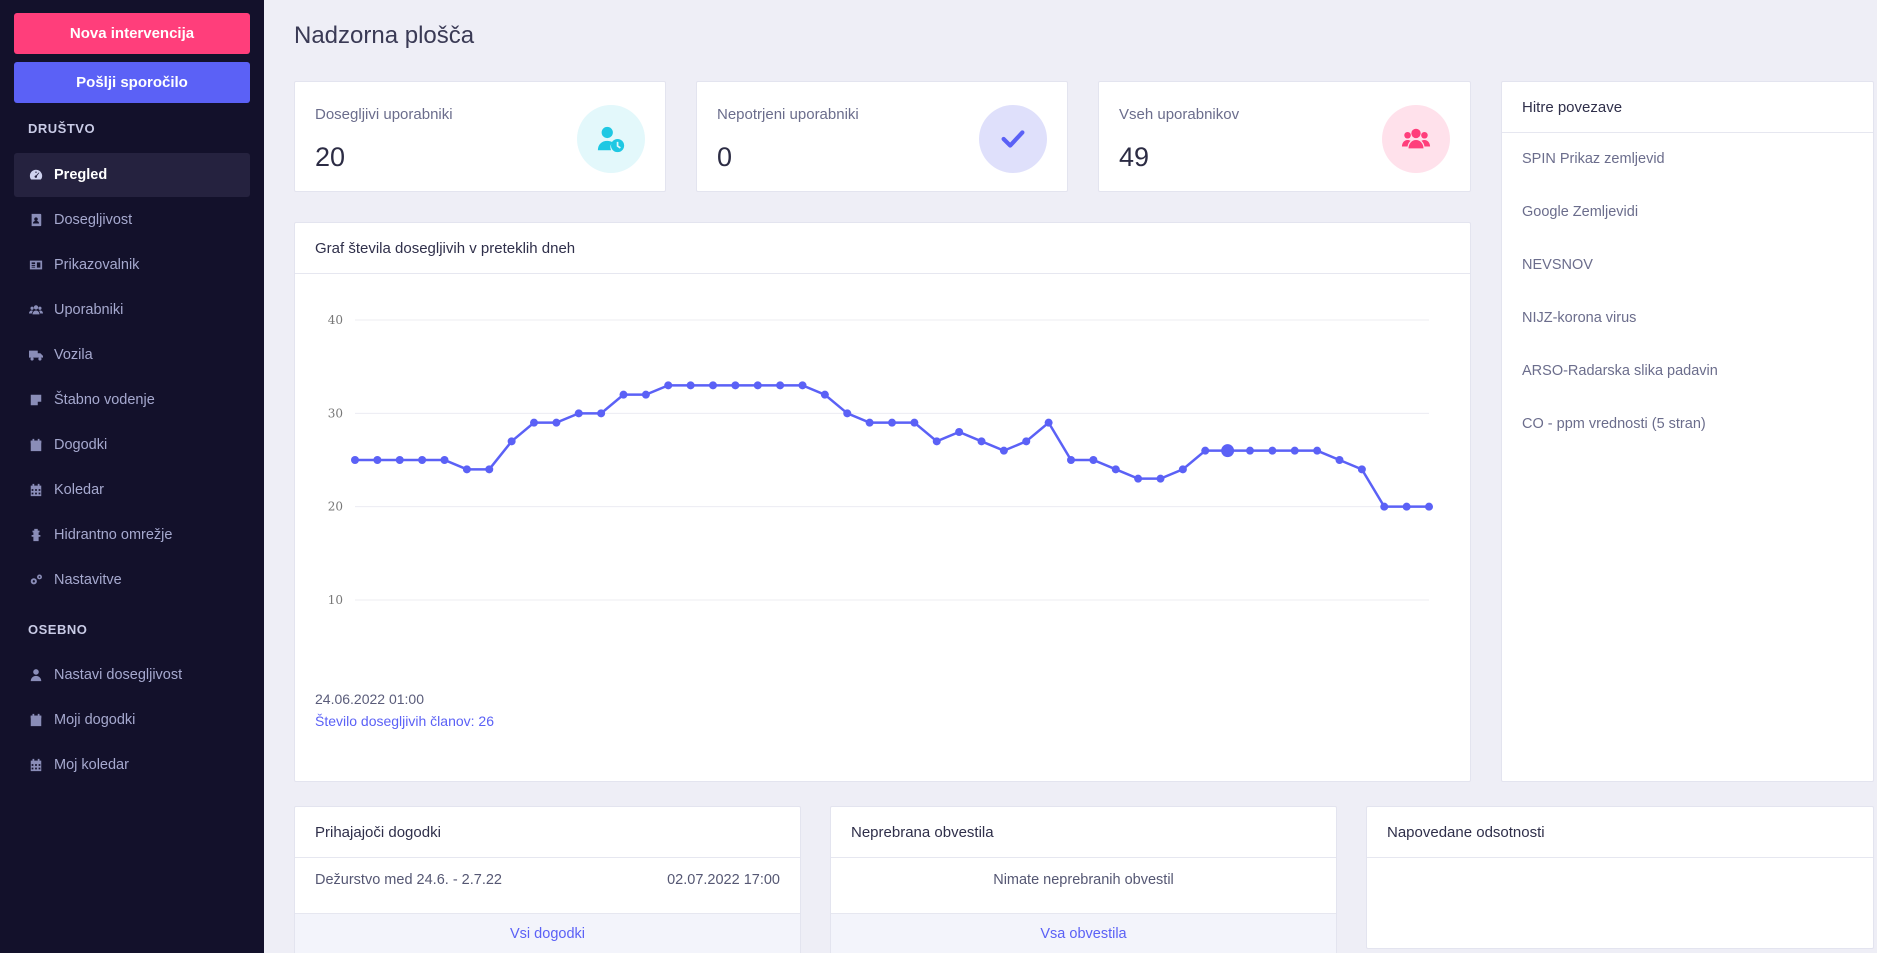  I want to click on sidebar-item-nastavitve: Nastavitve, so click(132, 580).